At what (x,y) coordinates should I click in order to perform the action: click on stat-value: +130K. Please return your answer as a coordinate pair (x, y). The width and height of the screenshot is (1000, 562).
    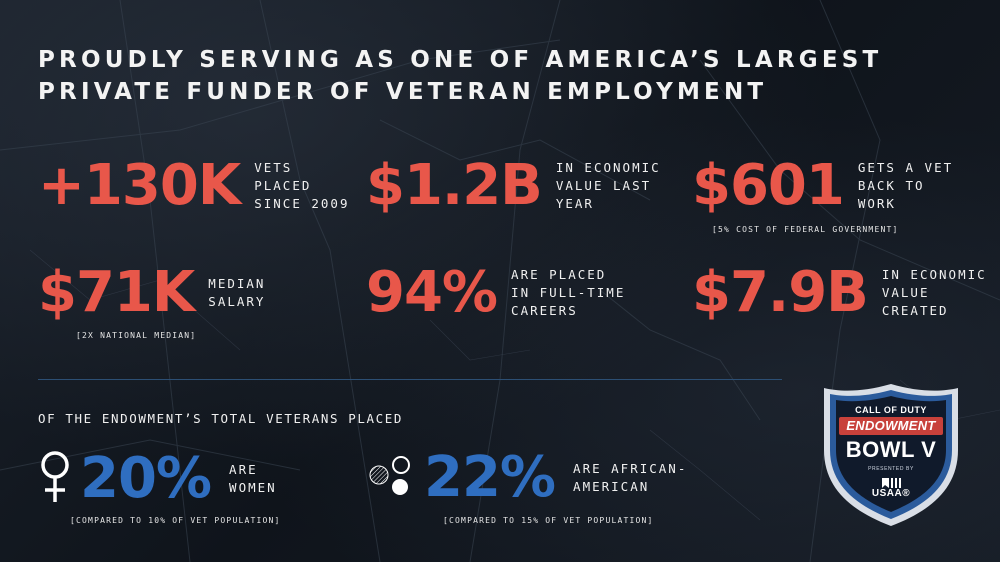
    Looking at the image, I should click on (139, 185).